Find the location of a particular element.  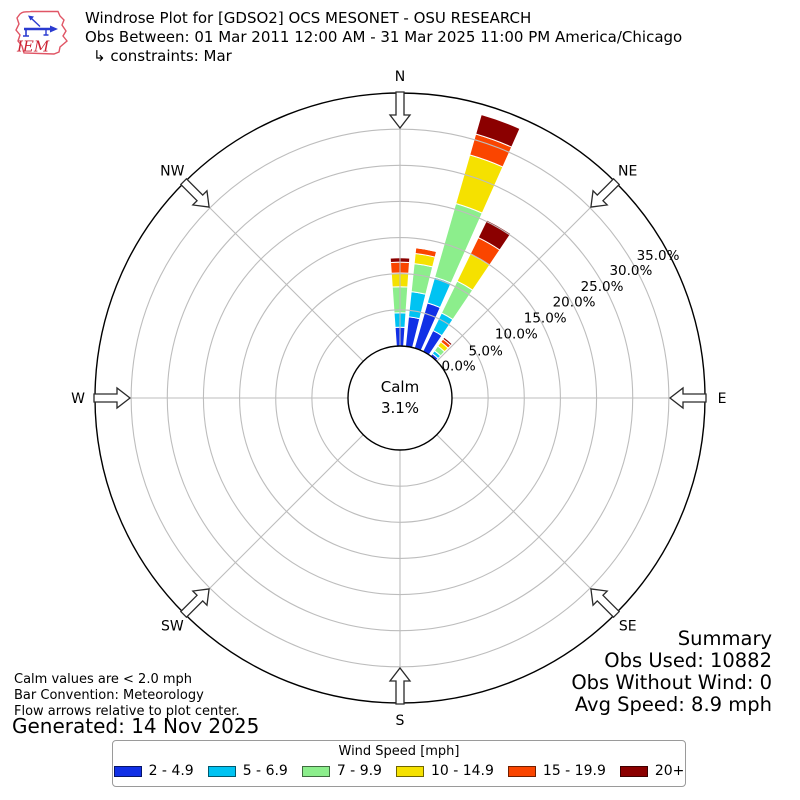

compass-label-w: W is located at coordinates (78, 399).